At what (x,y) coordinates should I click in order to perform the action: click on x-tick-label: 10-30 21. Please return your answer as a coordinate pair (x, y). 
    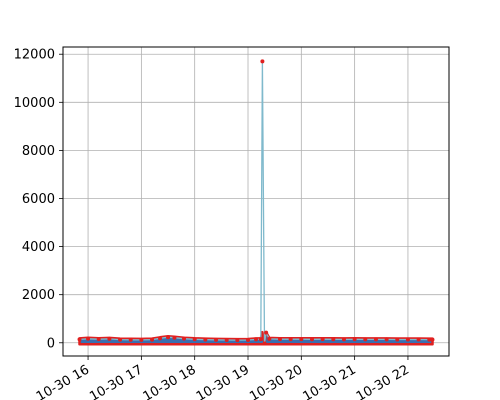
    Looking at the image, I should click on (330, 381).